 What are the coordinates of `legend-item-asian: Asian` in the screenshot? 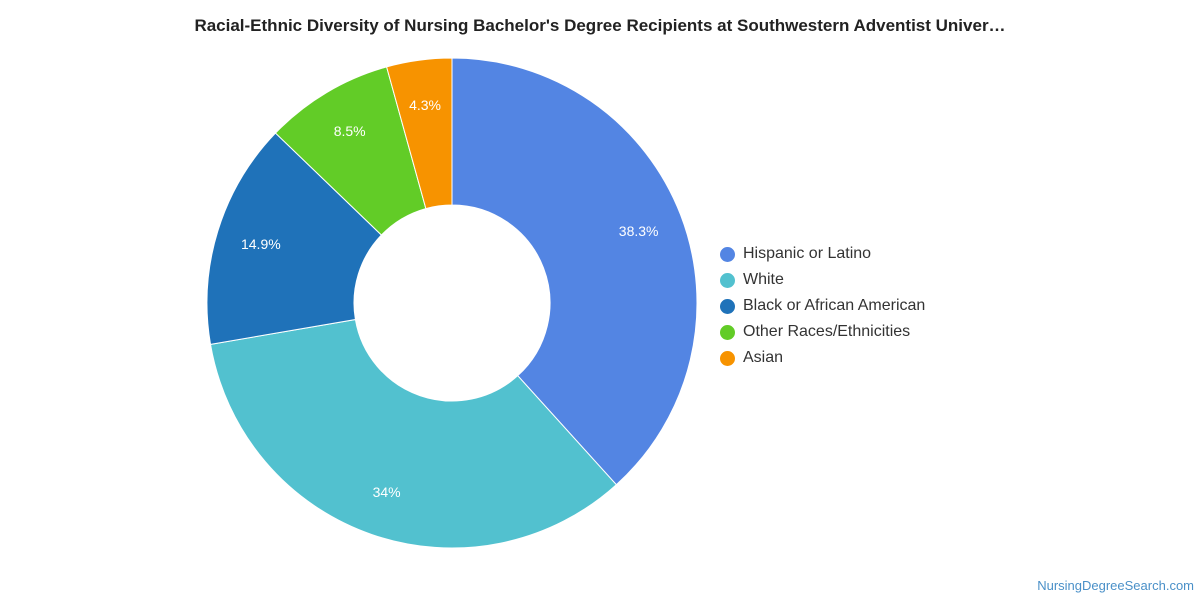 It's located at (822, 358).